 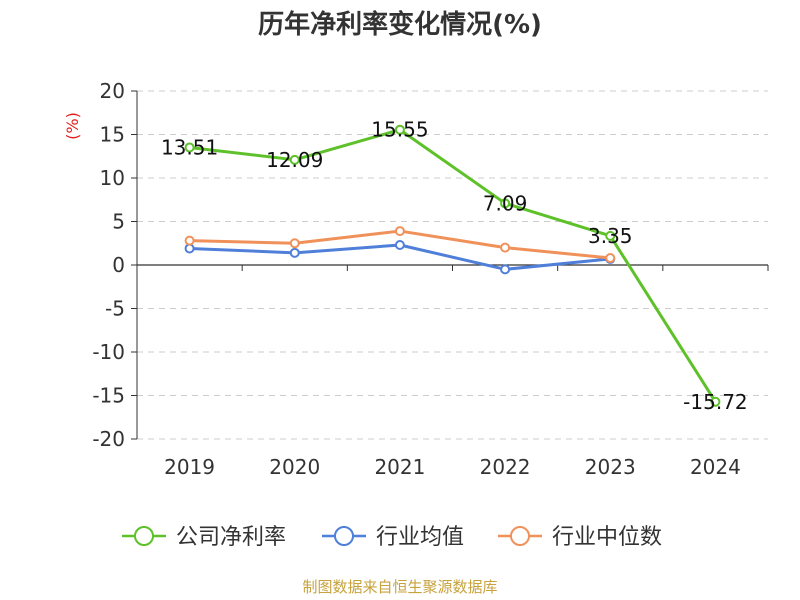 I want to click on series-0-point-2020, so click(x=294, y=159).